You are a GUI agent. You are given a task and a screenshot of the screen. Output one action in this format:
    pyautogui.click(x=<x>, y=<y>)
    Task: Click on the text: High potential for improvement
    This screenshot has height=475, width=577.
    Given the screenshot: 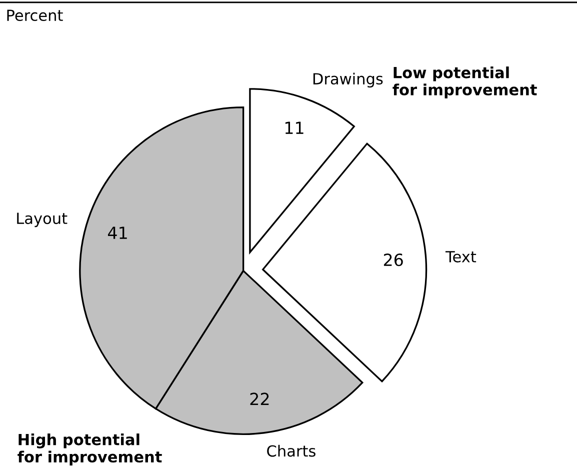 What is the action you would take?
    pyautogui.click(x=90, y=449)
    